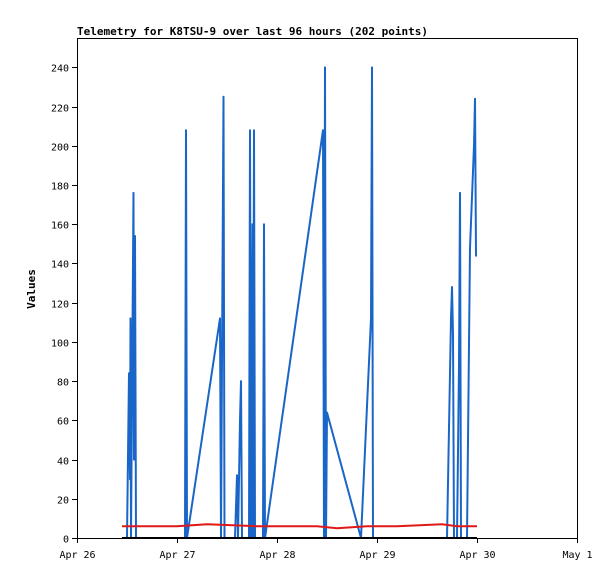 The width and height of the screenshot is (615, 579). What do you see at coordinates (66, 540) in the screenshot?
I see `y-tick-label: 0` at bounding box center [66, 540].